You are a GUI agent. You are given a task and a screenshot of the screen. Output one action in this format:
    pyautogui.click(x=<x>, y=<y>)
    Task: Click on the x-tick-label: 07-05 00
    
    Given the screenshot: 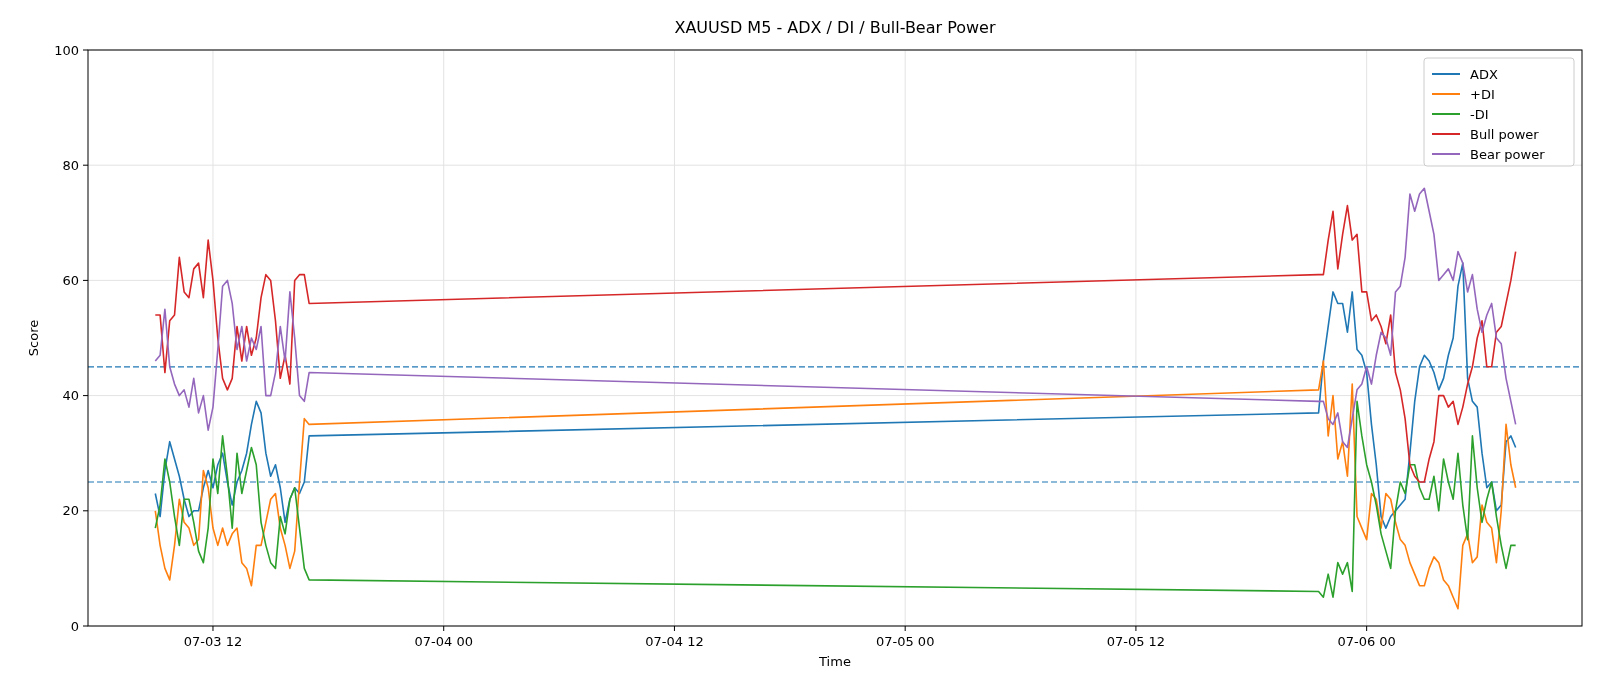 What is the action you would take?
    pyautogui.click(x=905, y=641)
    